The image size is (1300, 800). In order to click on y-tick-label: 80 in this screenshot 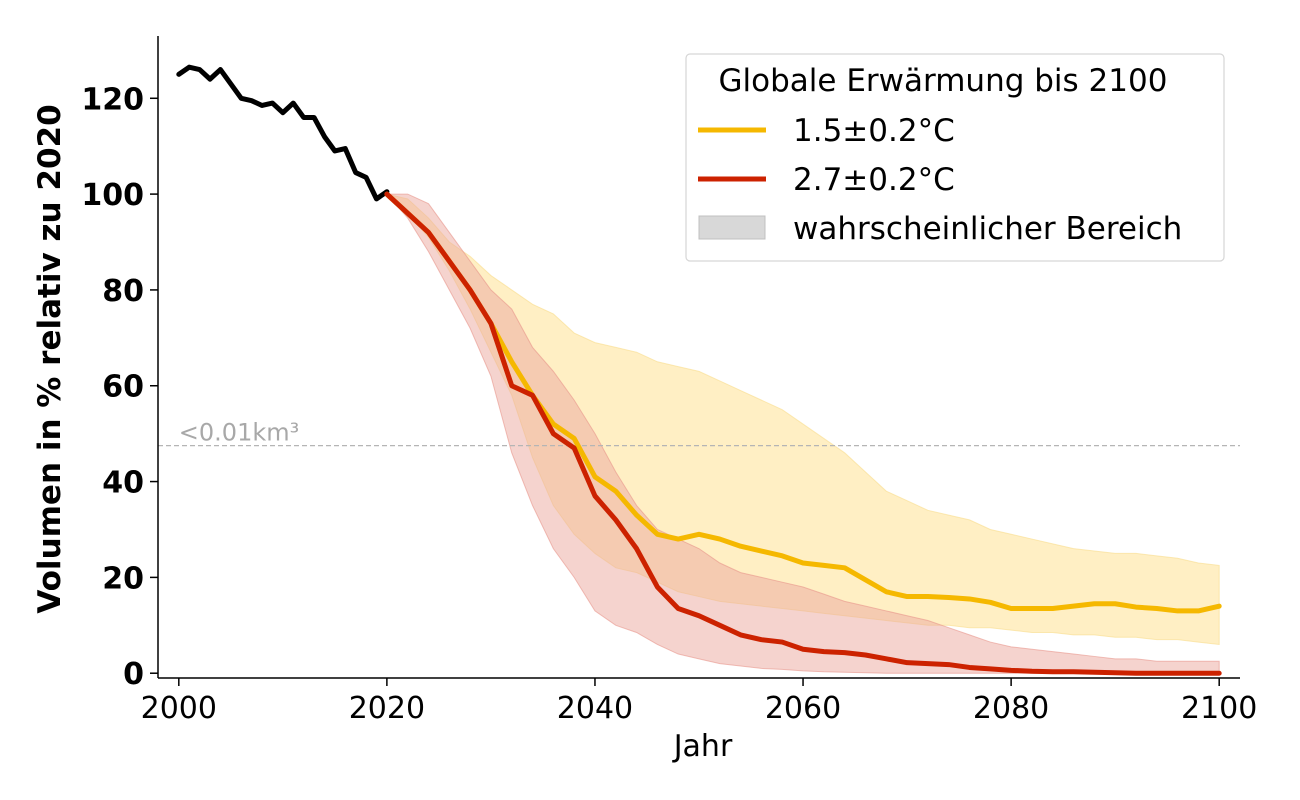, I will do `click(123, 291)`.